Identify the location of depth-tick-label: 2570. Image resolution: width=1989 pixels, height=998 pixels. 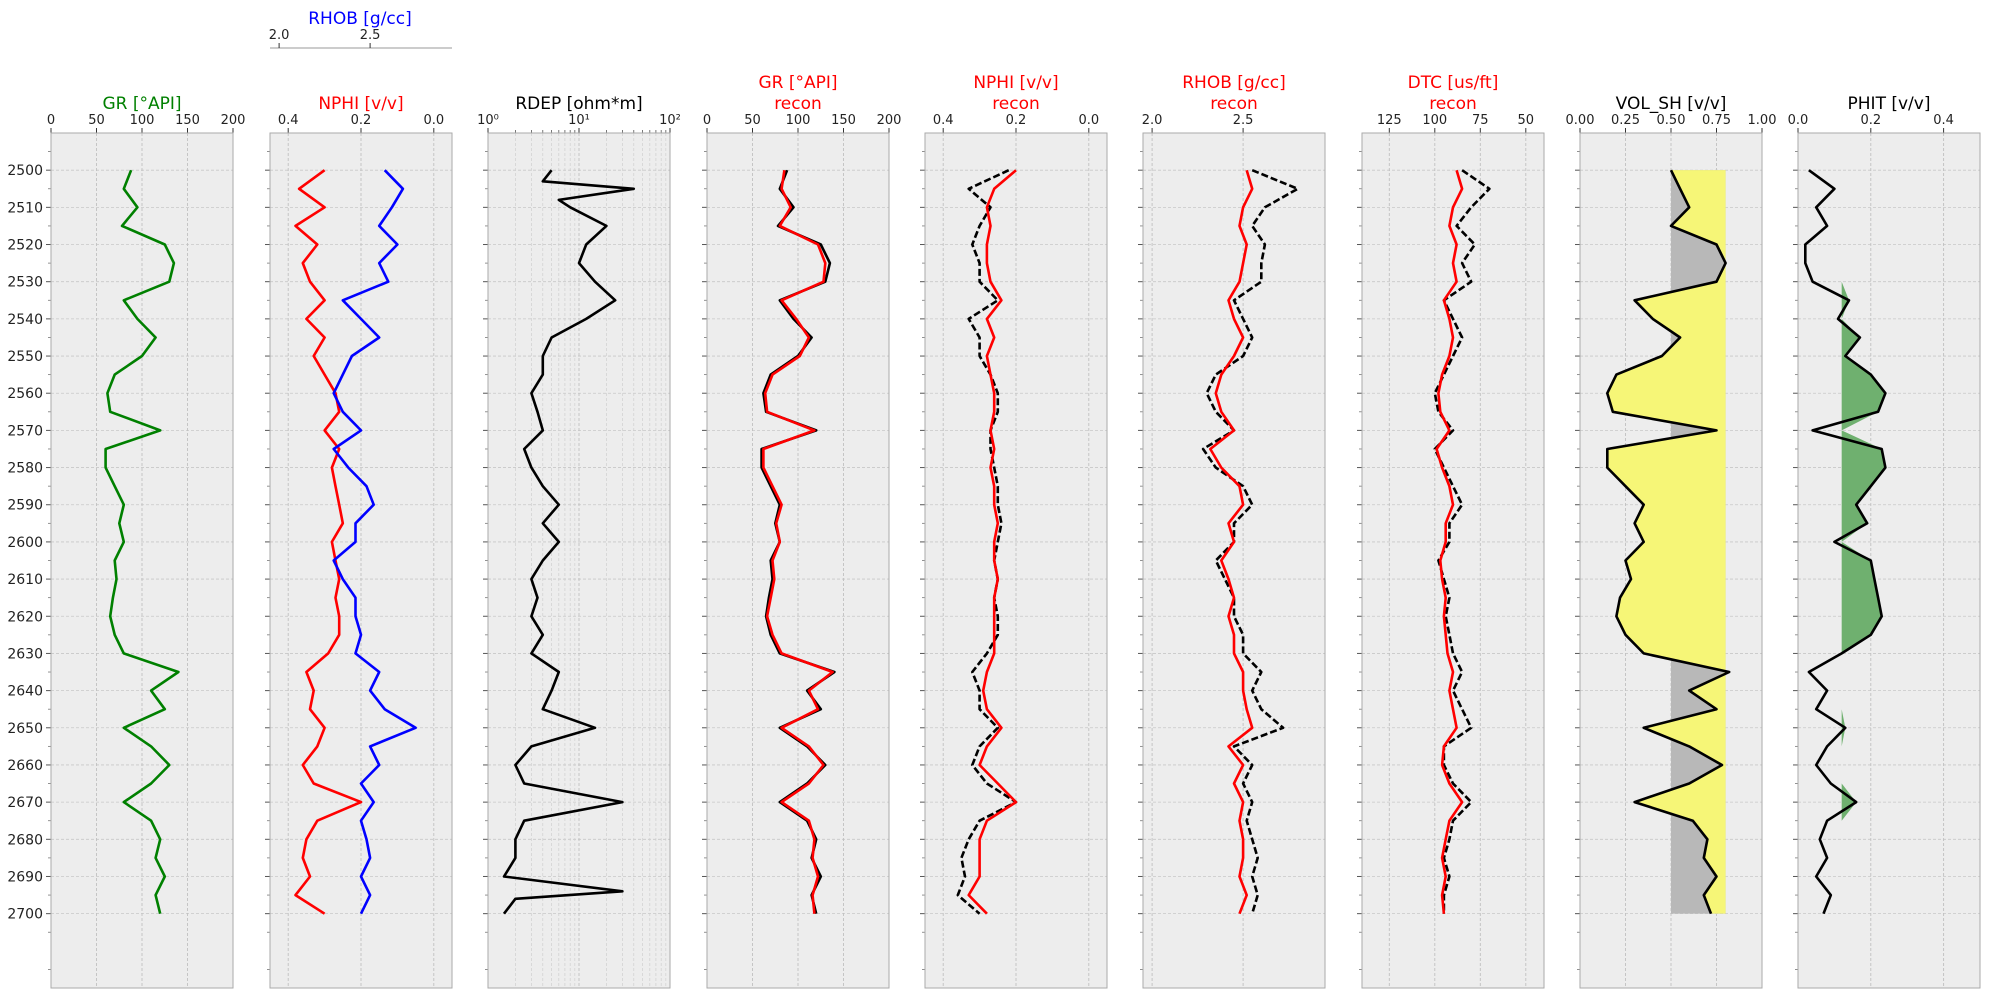
(25, 431).